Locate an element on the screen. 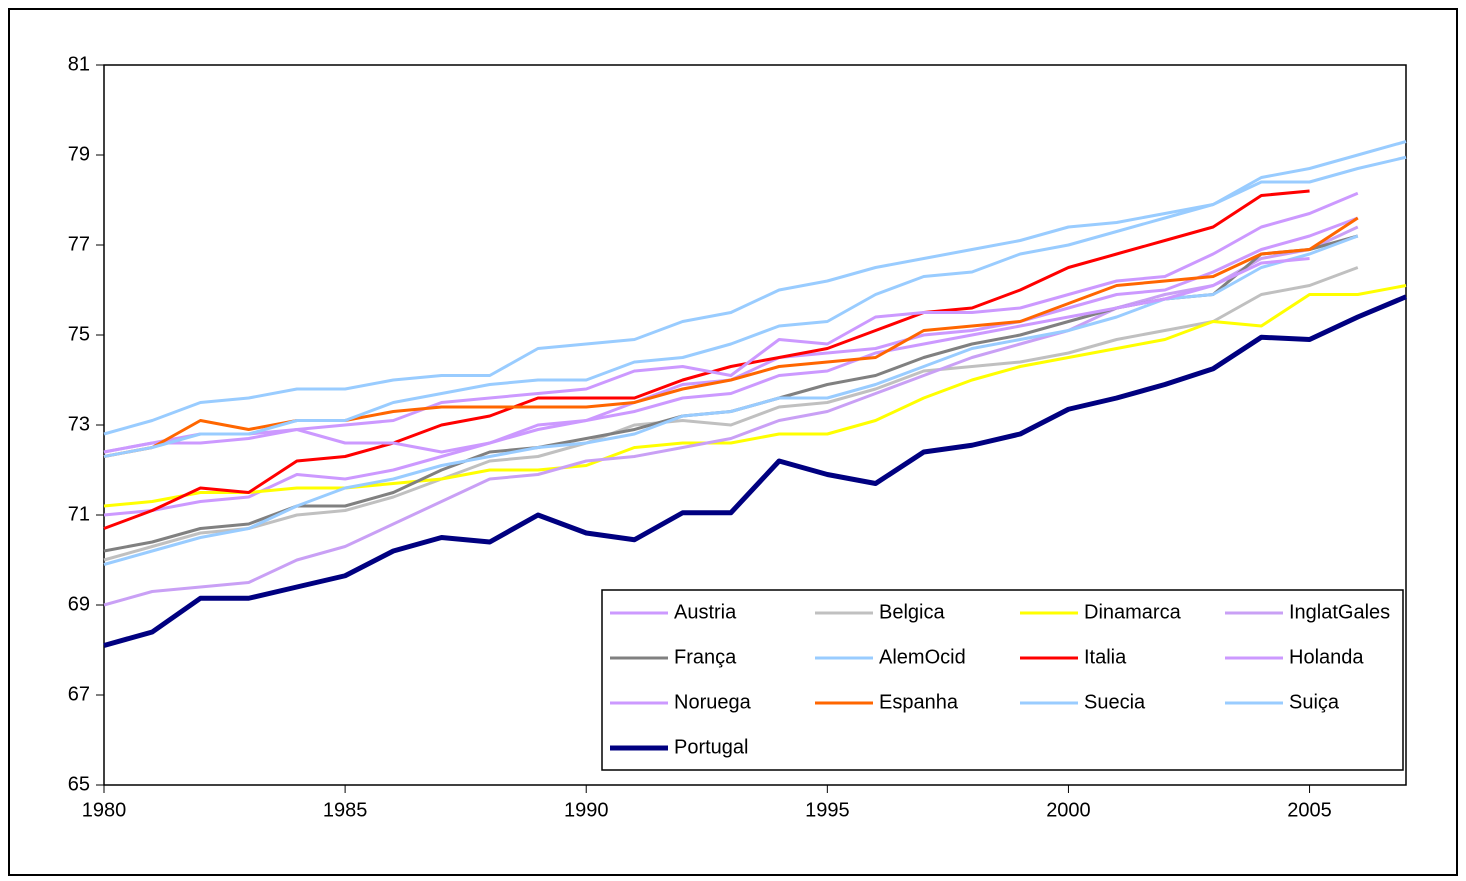  legend-label: Suiça is located at coordinates (1314, 702).